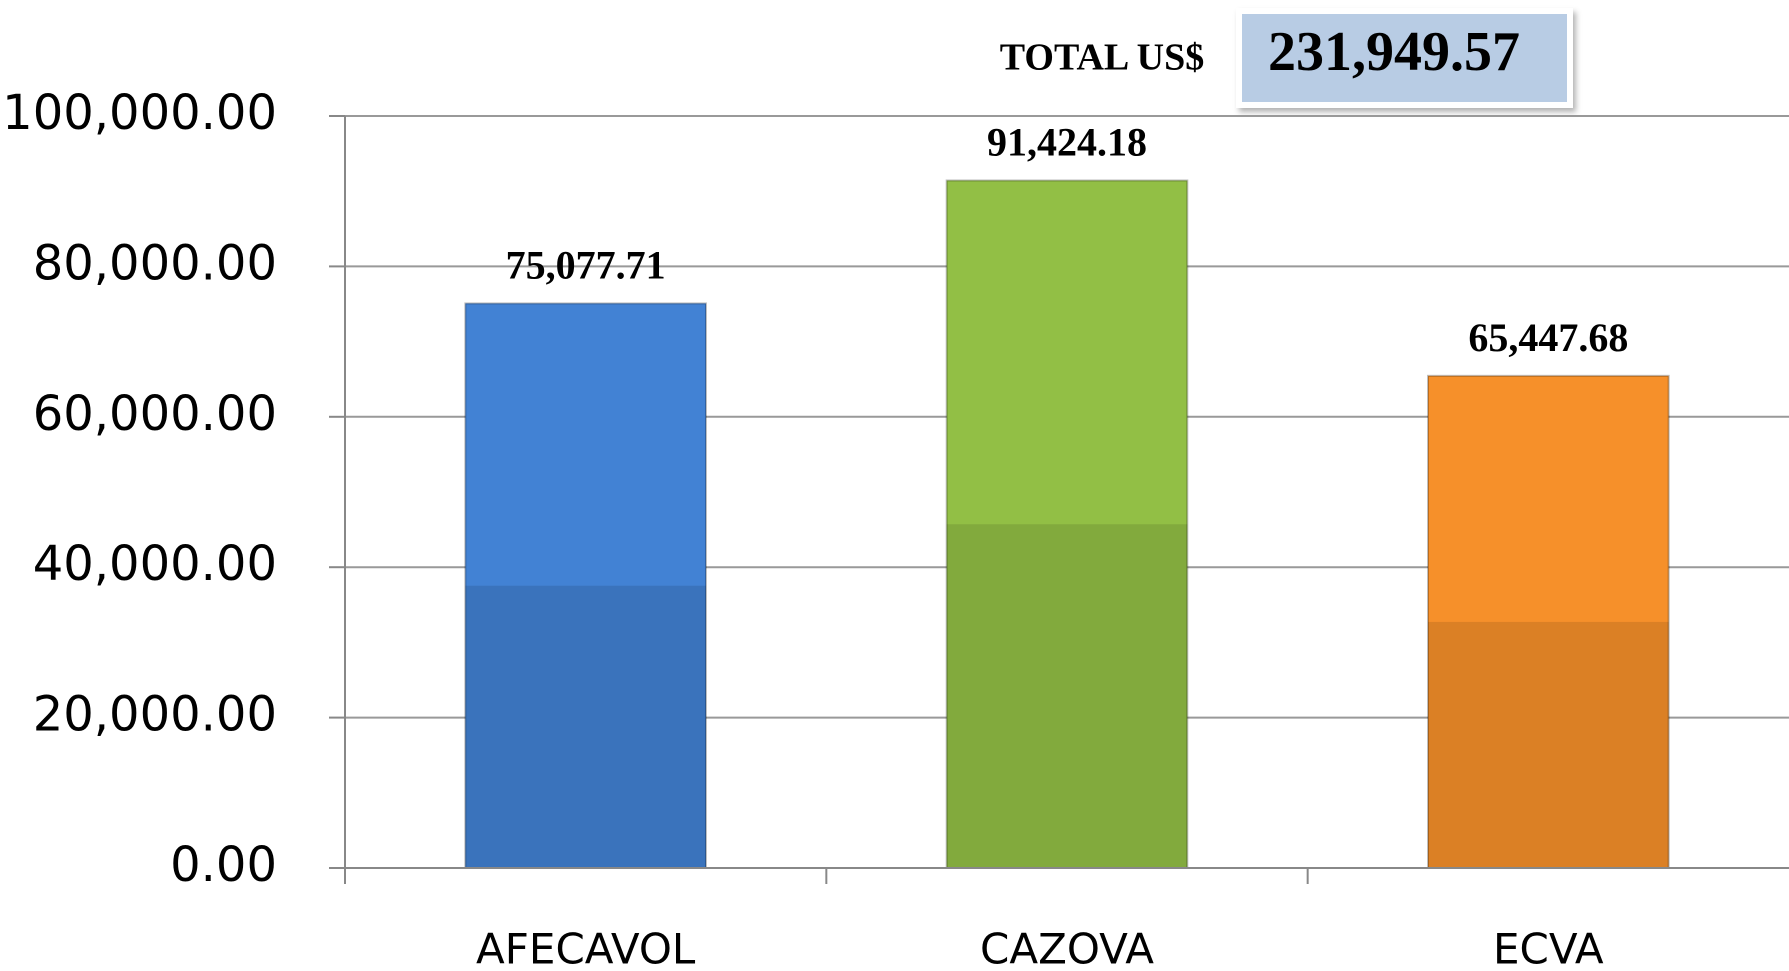 This screenshot has width=1789, height=971. What do you see at coordinates (1548, 337) in the screenshot?
I see `value-label: 65,447.68` at bounding box center [1548, 337].